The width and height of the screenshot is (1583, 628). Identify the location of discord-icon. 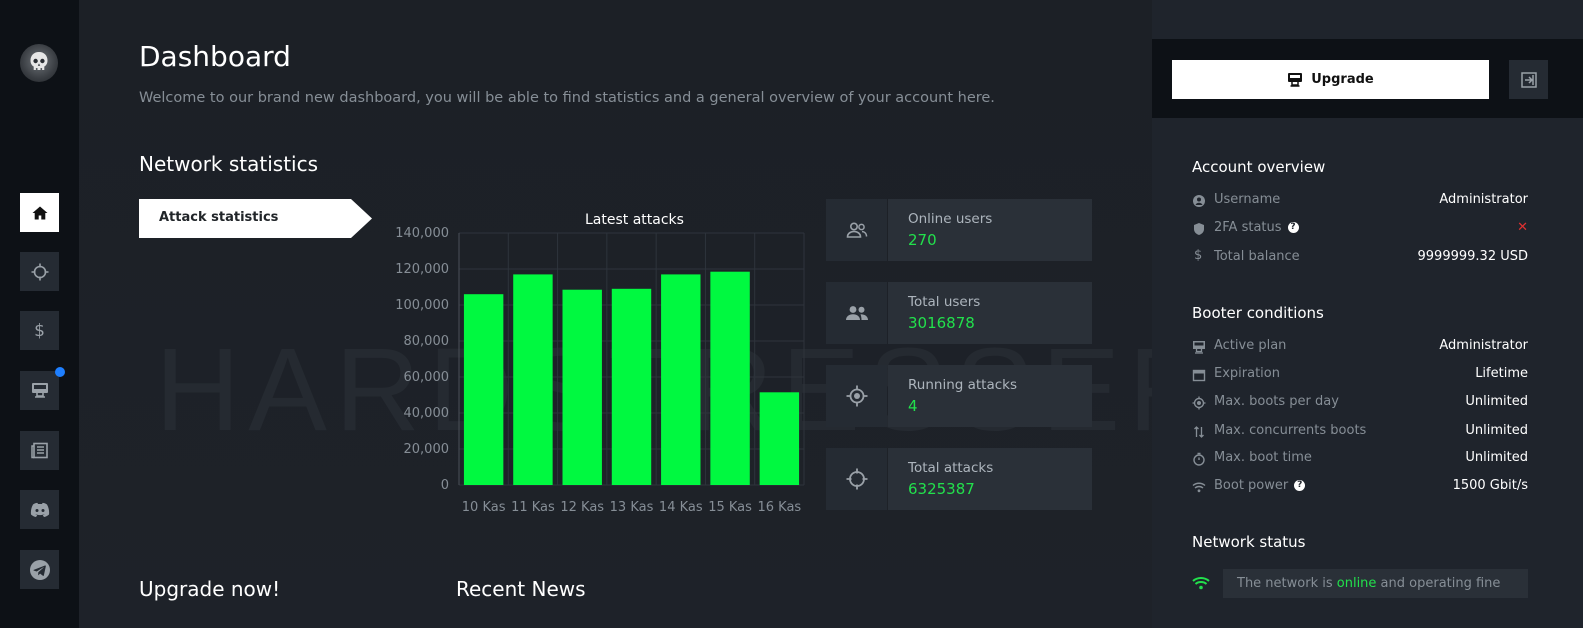
(39, 509).